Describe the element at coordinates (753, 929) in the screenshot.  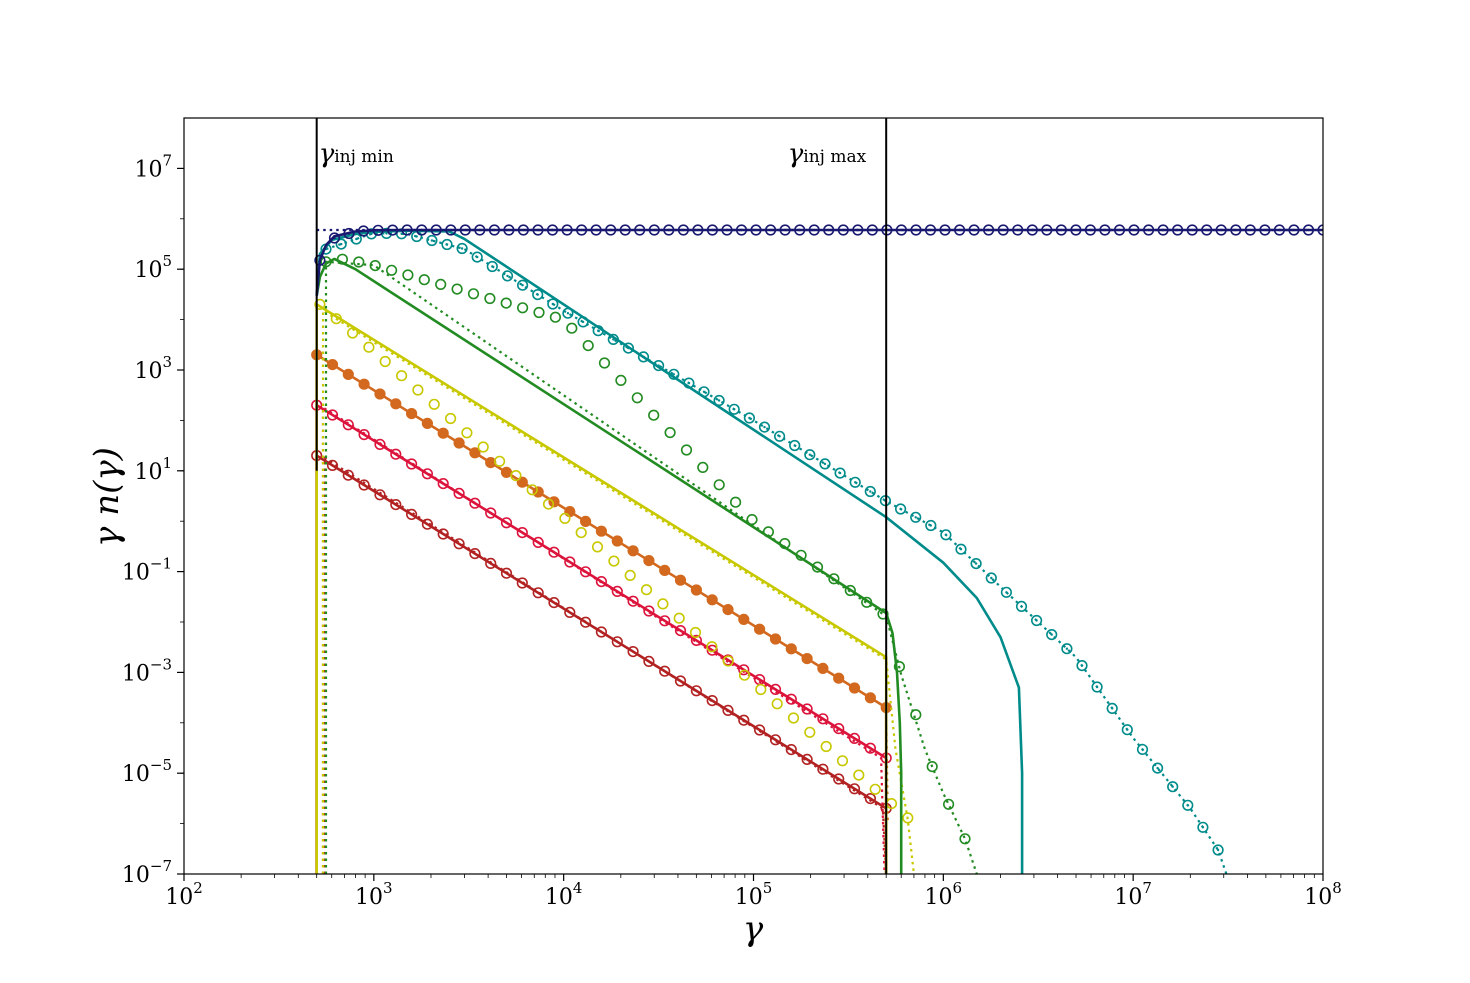
I see `x-axis-label: γ` at that location.